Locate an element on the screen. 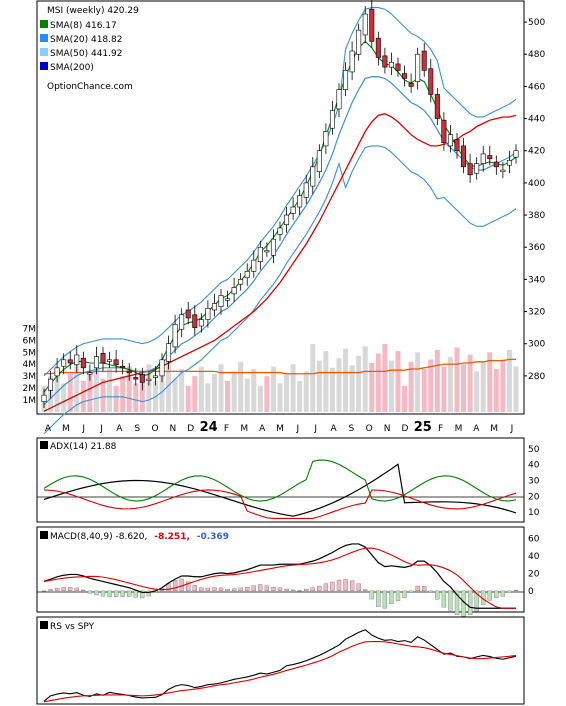 This screenshot has height=706, width=566. macd-signal-line is located at coordinates (279, 578).